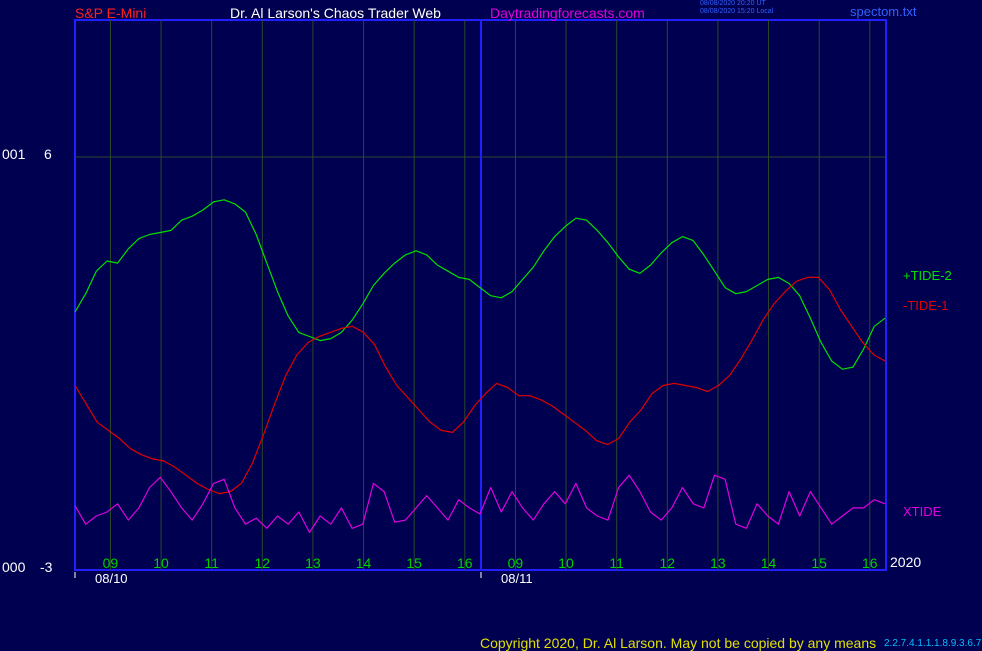 The image size is (982, 651). What do you see at coordinates (883, 11) in the screenshot?
I see `file-name: spectom.txt` at bounding box center [883, 11].